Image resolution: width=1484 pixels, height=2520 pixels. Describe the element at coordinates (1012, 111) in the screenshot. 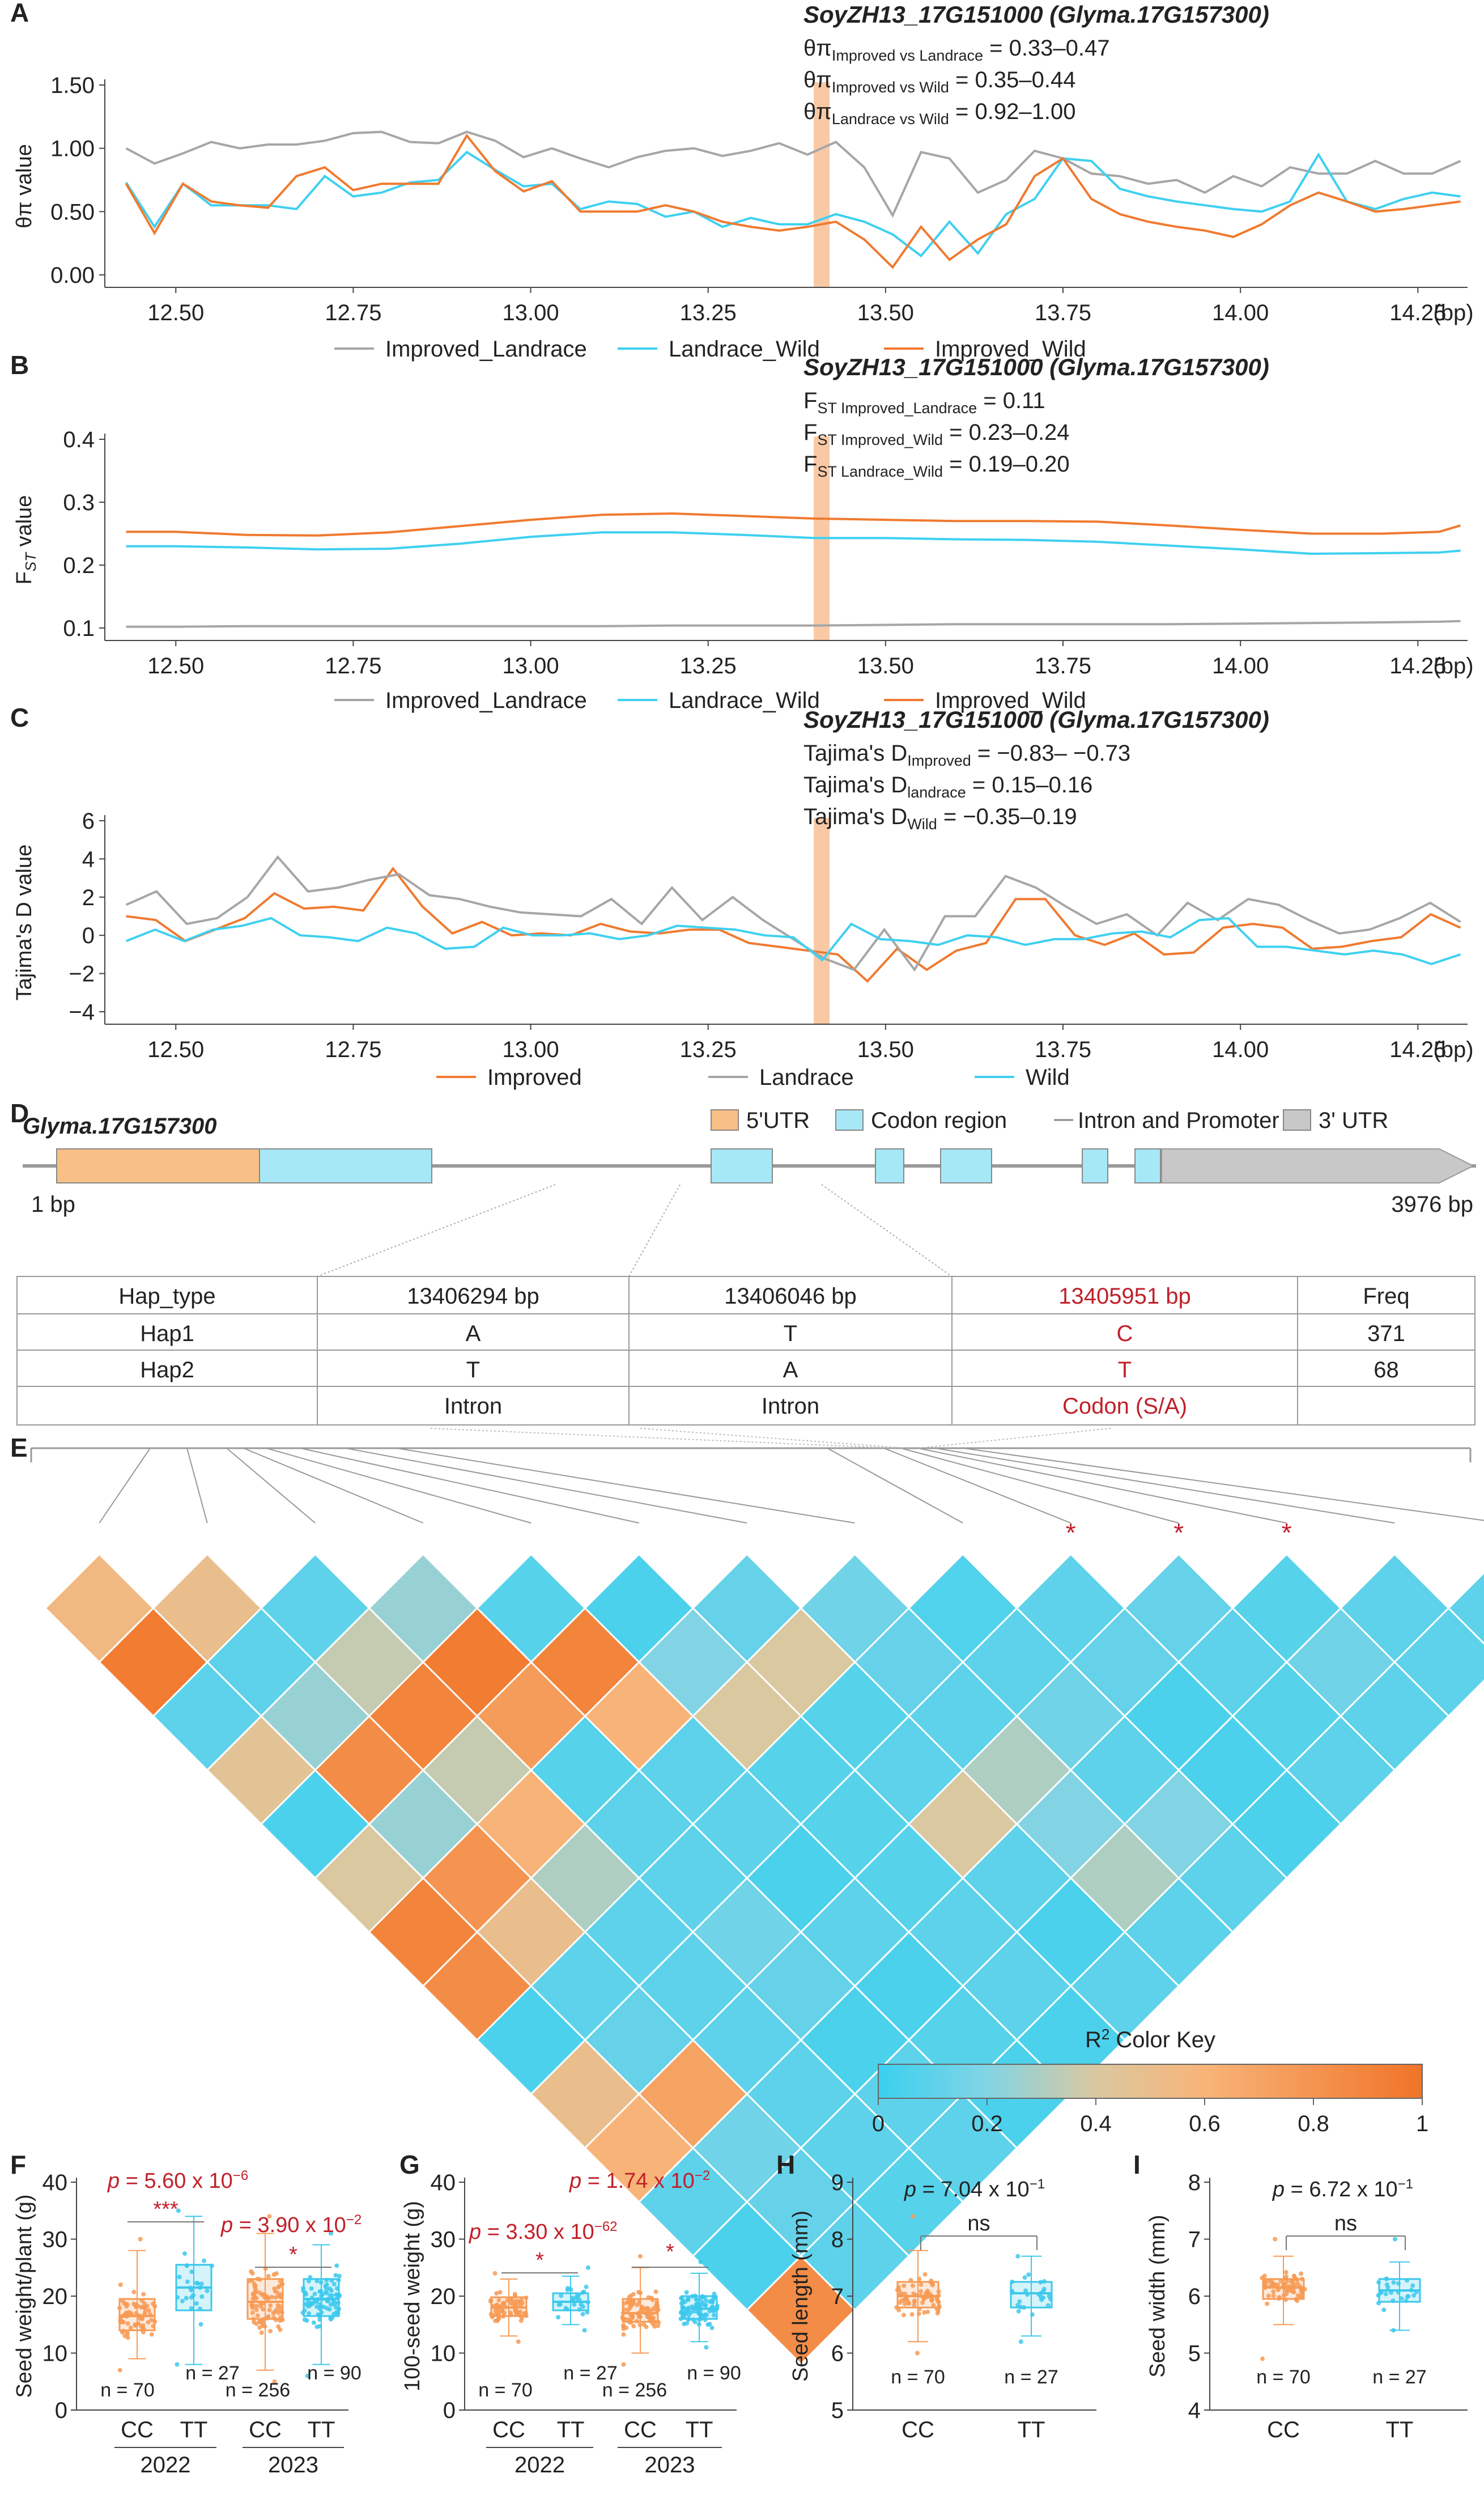

I see `stat-value: = 0.92–1.00` at that location.